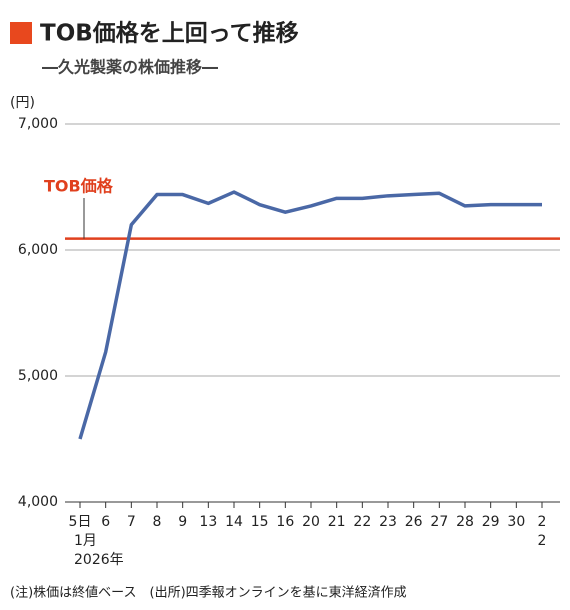  I want to click on x-tick-label: 26, so click(414, 522).